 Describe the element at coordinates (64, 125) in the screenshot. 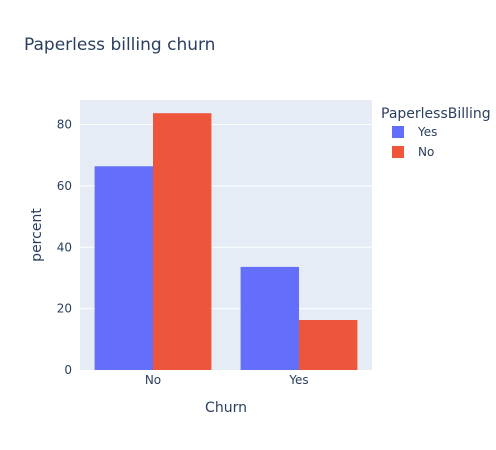

I see `y-tick-label: 80` at that location.